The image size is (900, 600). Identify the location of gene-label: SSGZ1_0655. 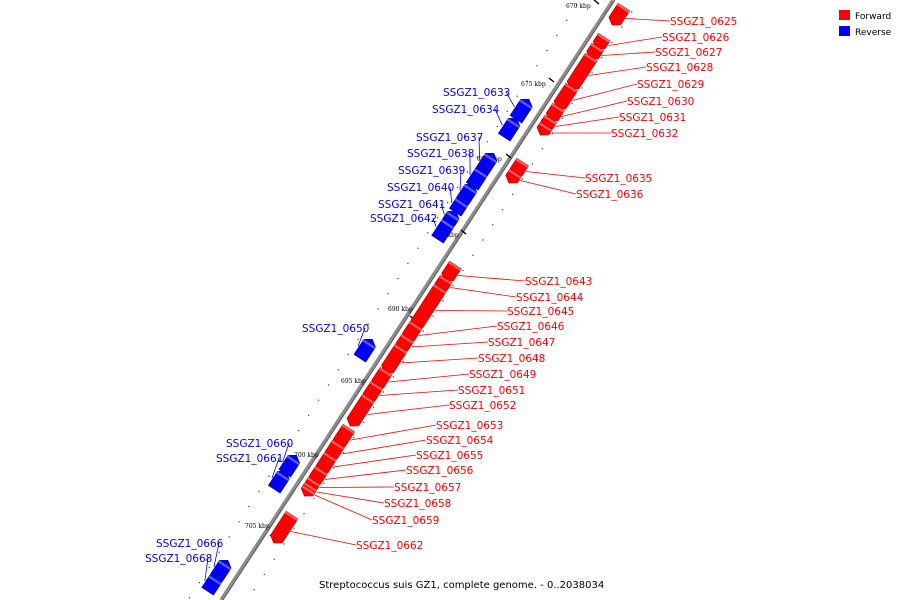
(449, 456).